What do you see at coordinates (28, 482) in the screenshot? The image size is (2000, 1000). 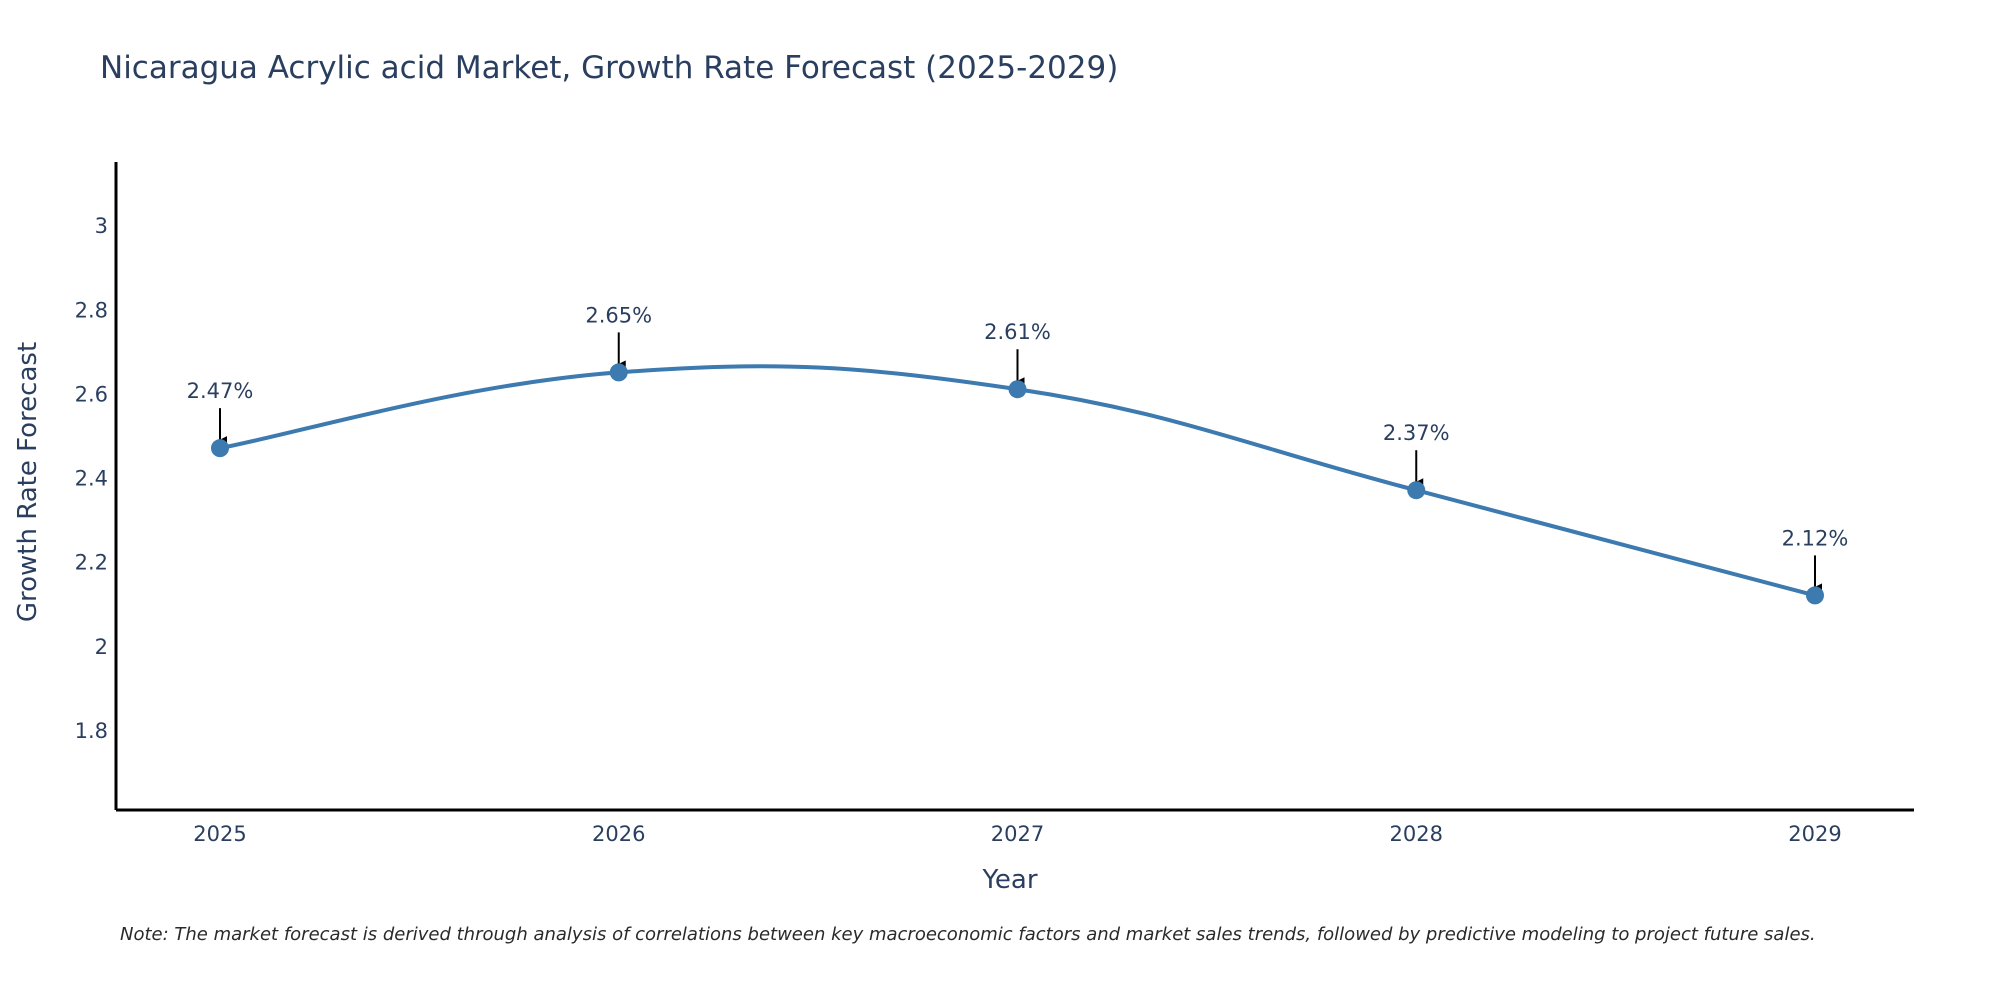 I see `y-axis-title: Growth Rate Forecast` at bounding box center [28, 482].